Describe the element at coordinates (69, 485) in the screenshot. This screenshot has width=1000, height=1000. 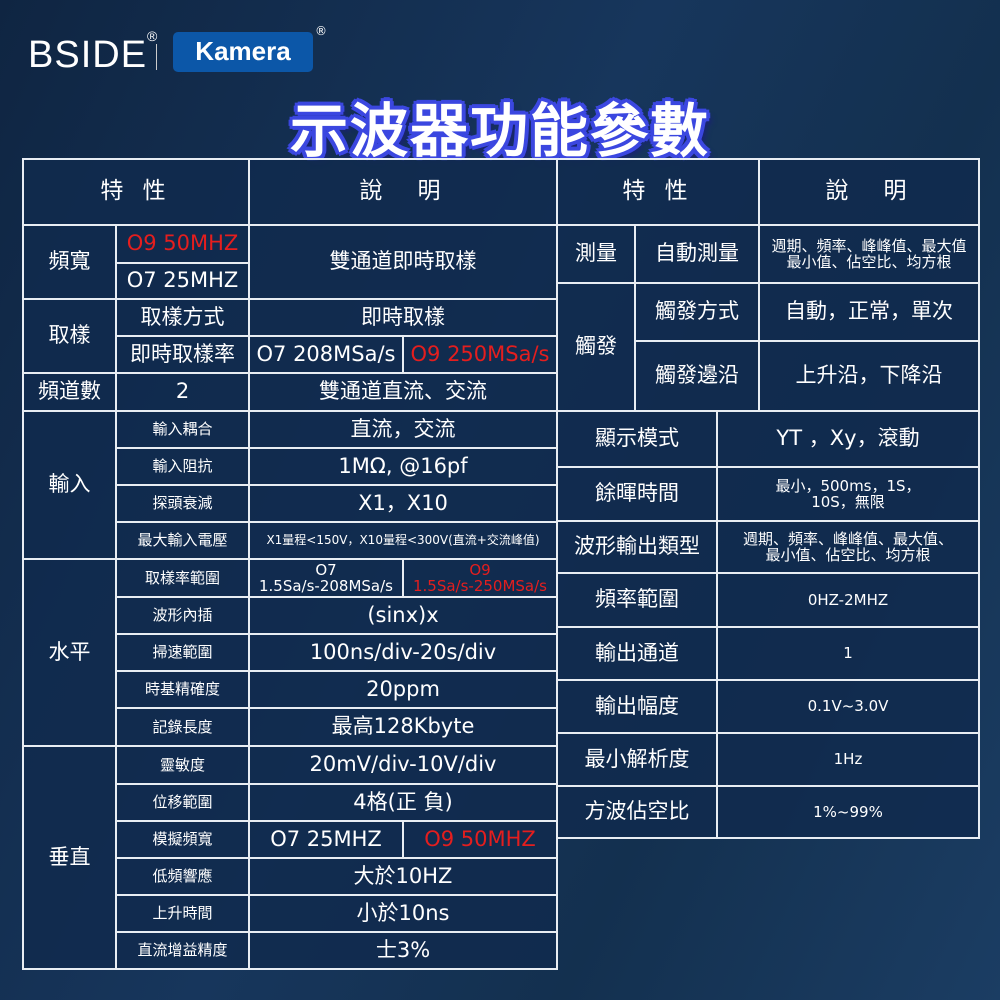
I see `left-table-cell: 輸入` at that location.